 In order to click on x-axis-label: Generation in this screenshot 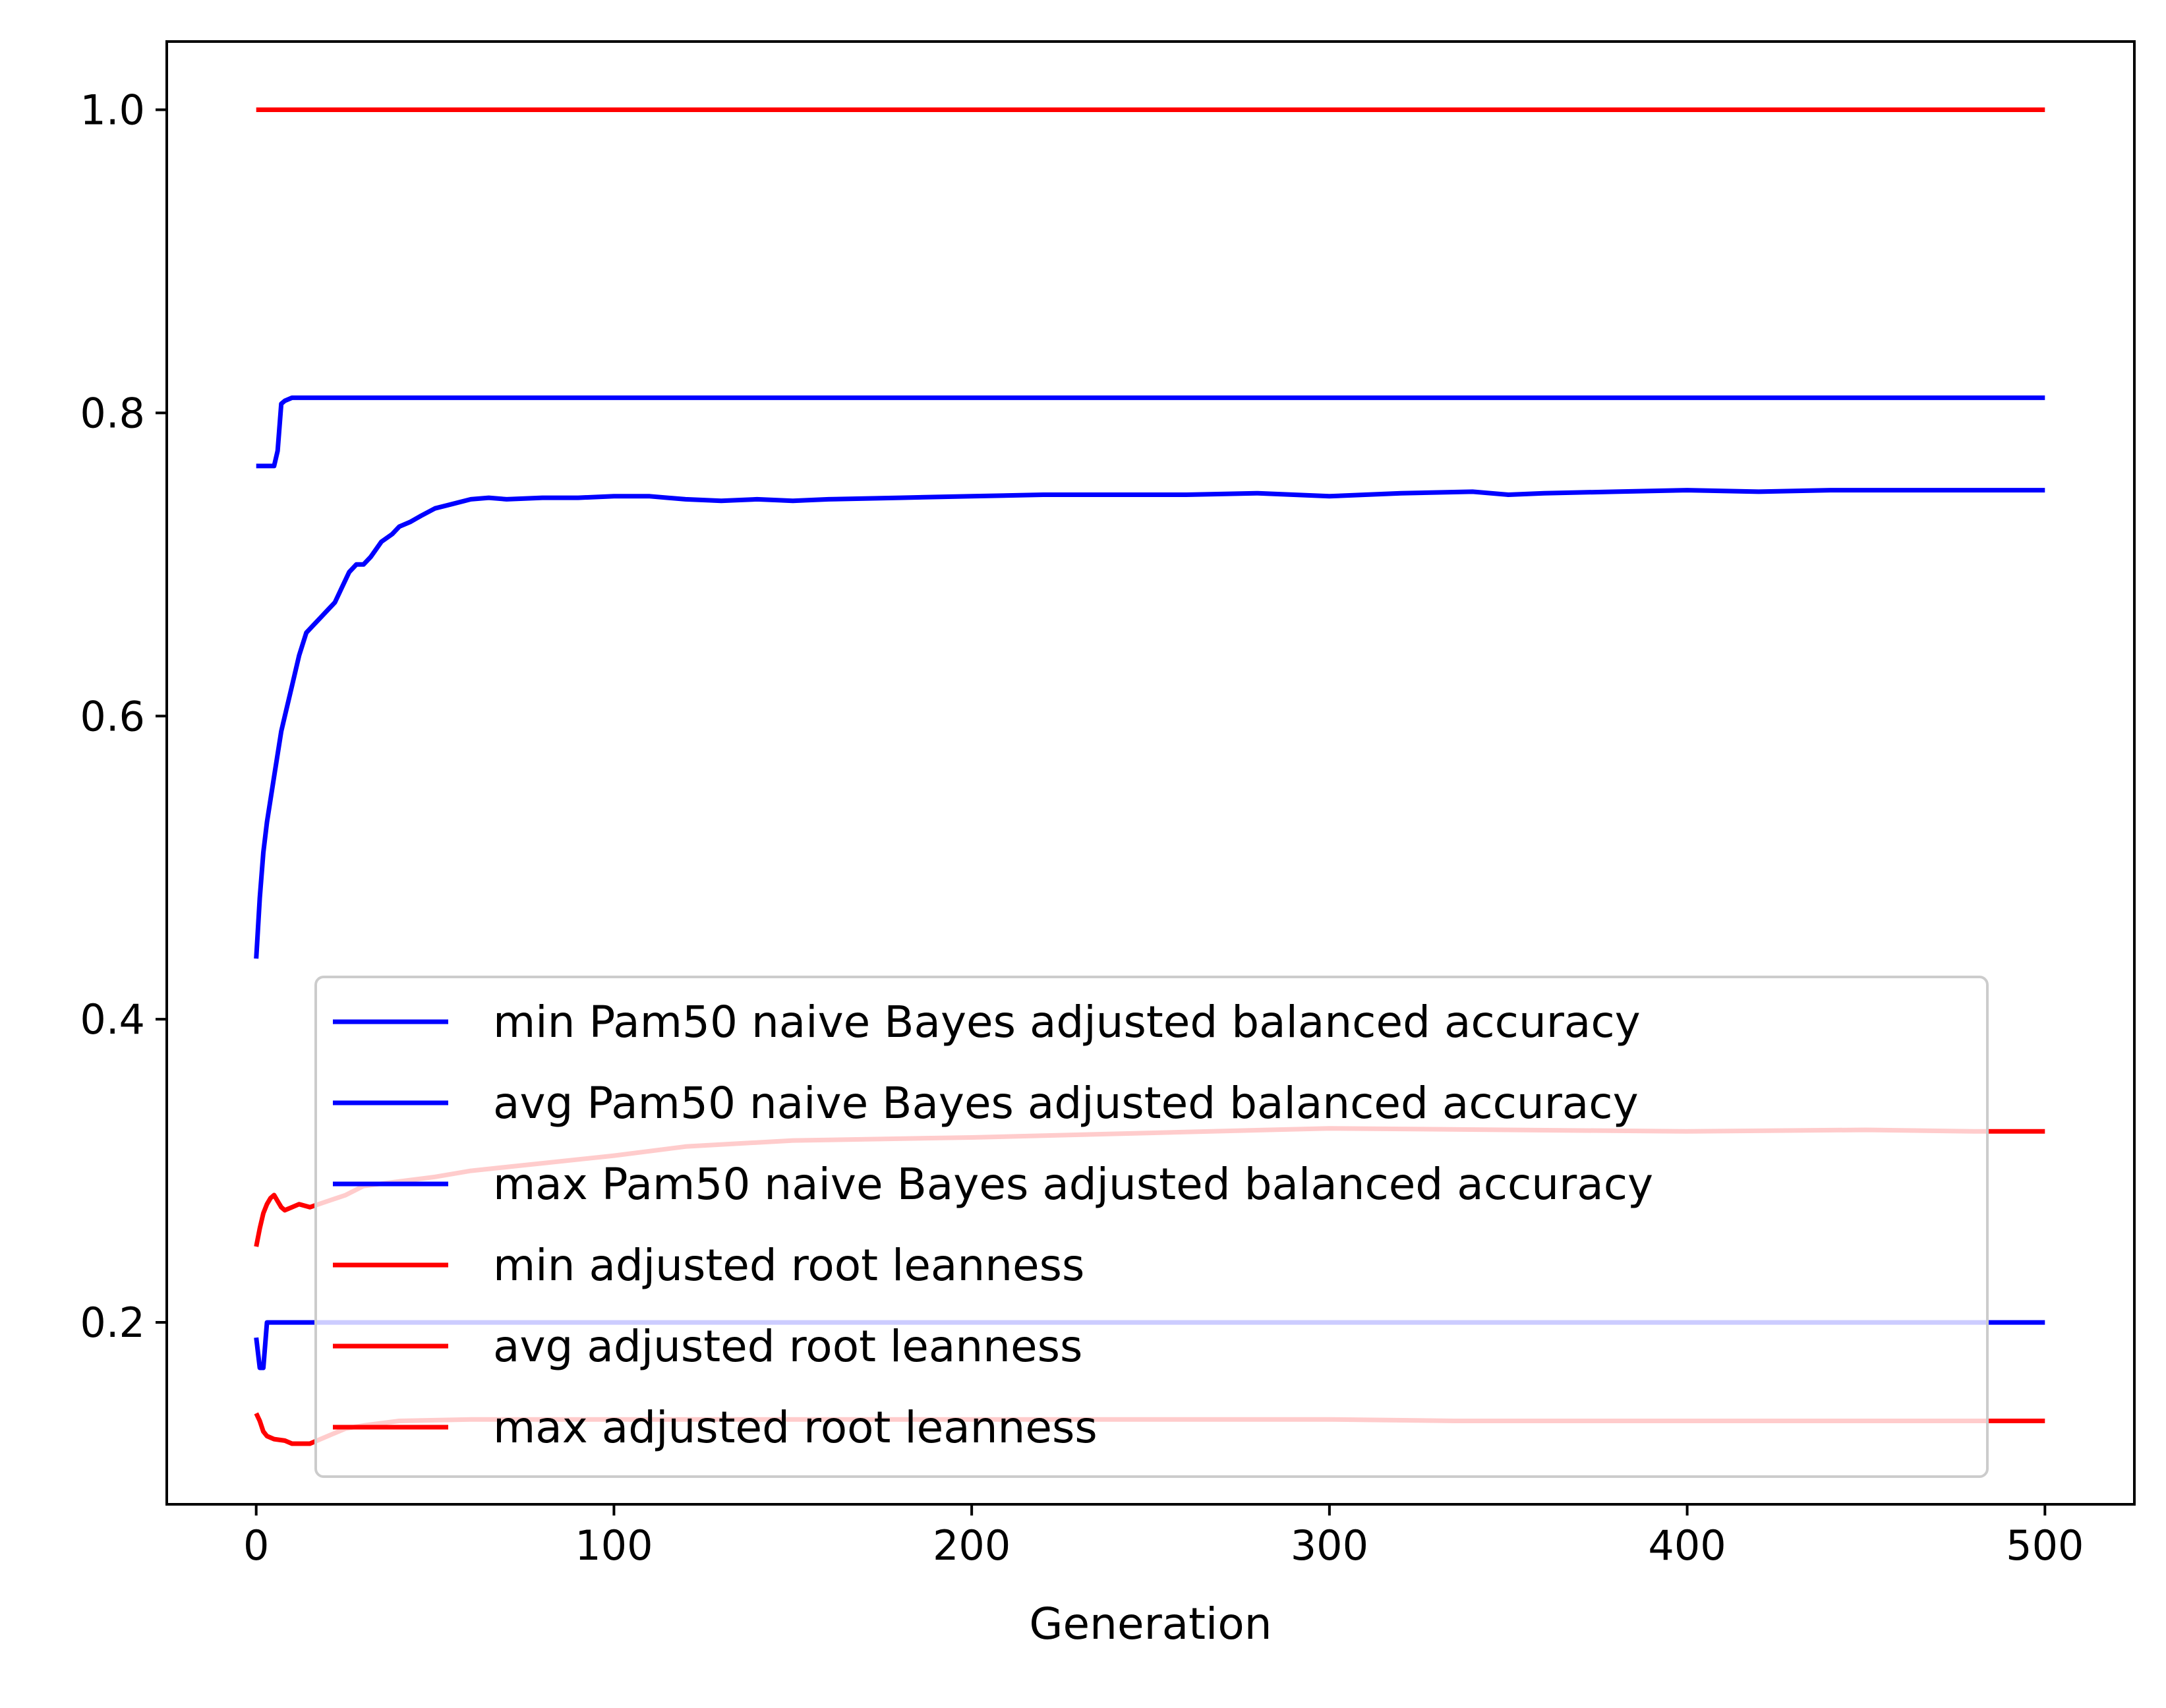, I will do `click(1150, 1624)`.